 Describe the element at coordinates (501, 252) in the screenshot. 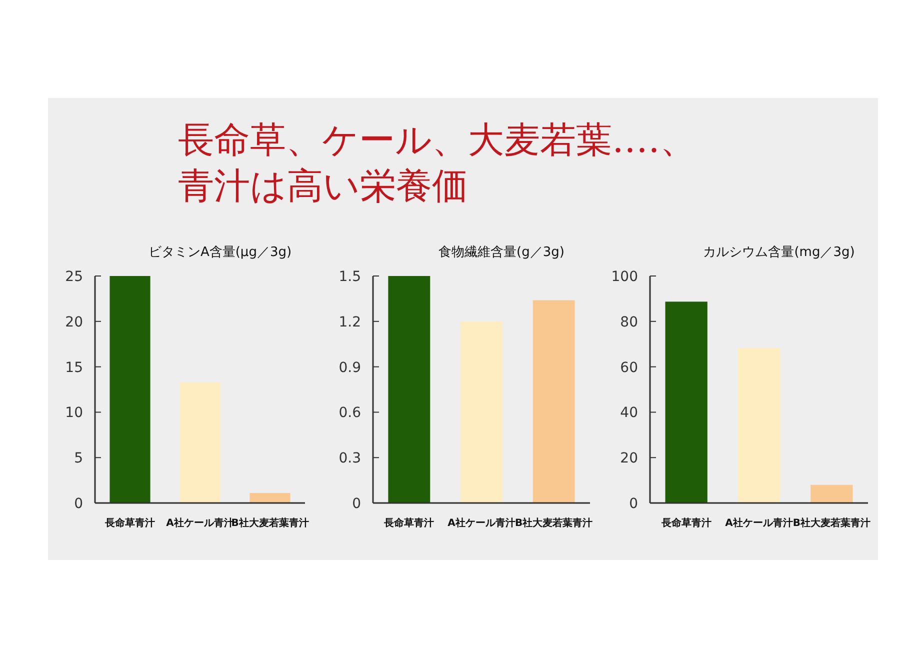

I see `chart-title: 食物繊維含量(g／3g)` at that location.